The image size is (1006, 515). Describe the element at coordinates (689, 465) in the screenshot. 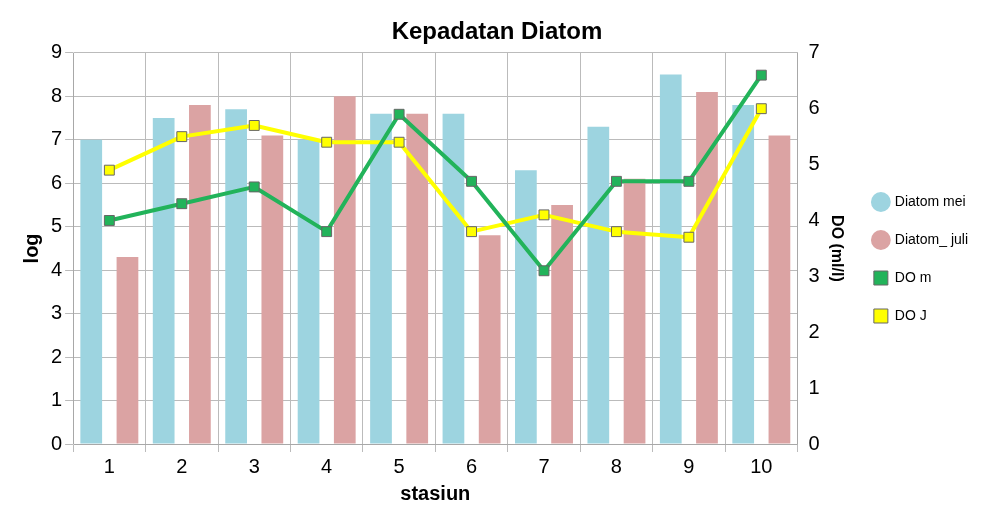

I see `x-tick-label: 9` at that location.